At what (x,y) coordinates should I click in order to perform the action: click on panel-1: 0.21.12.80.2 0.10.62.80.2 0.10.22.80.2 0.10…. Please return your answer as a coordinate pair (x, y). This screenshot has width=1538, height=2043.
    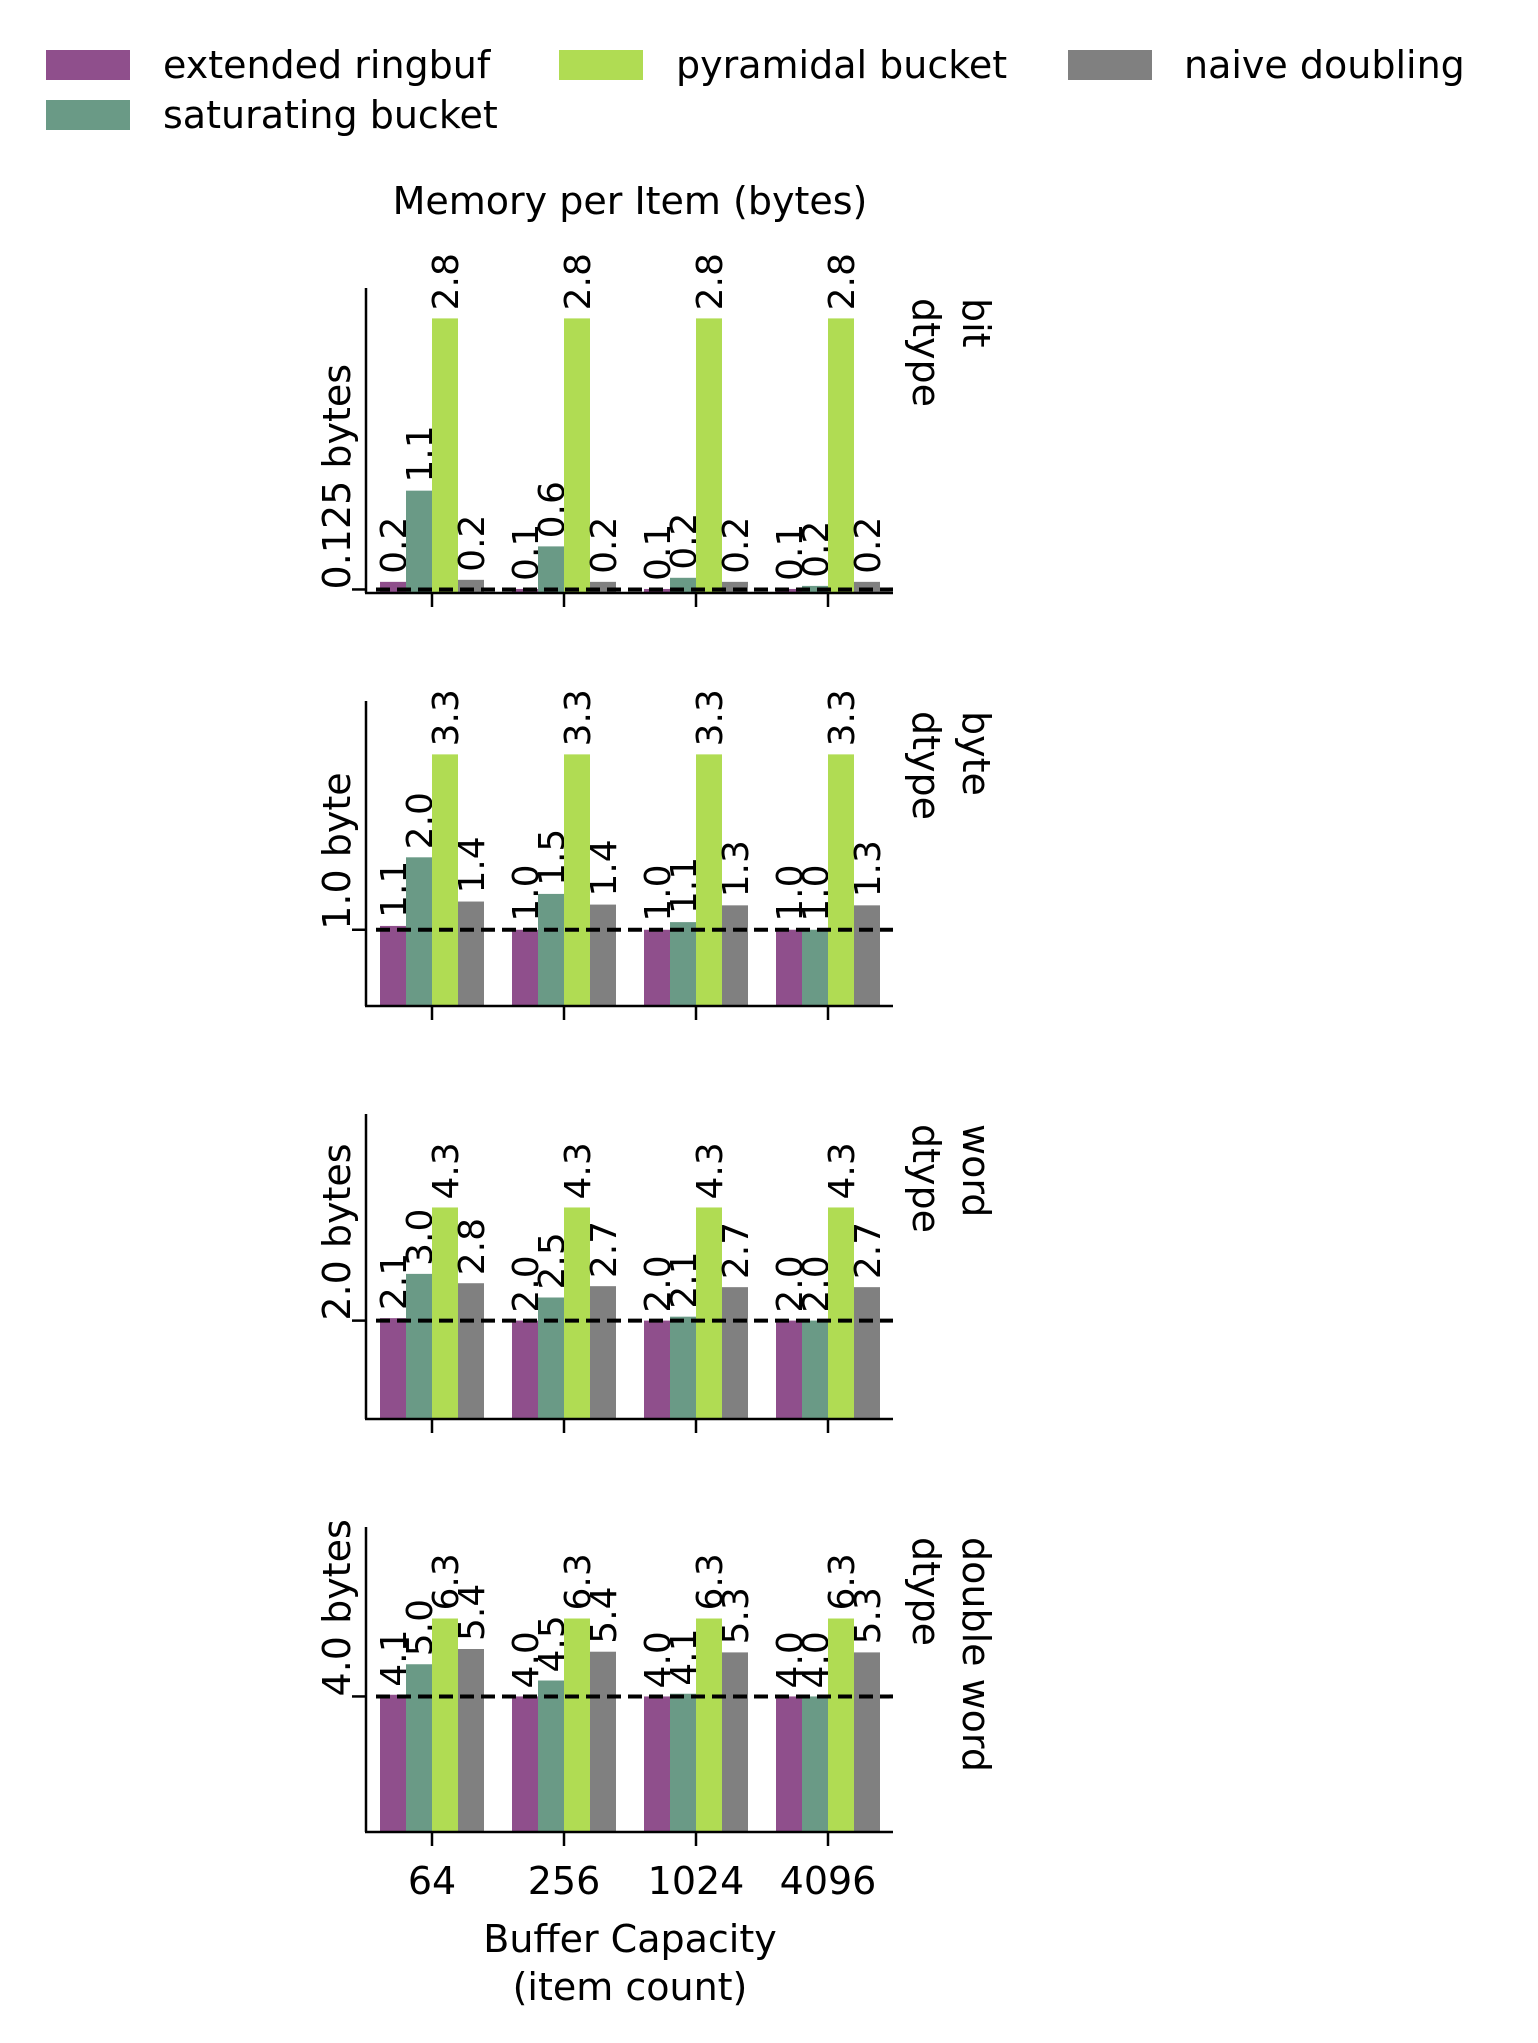
    Looking at the image, I should click on (656, 430).